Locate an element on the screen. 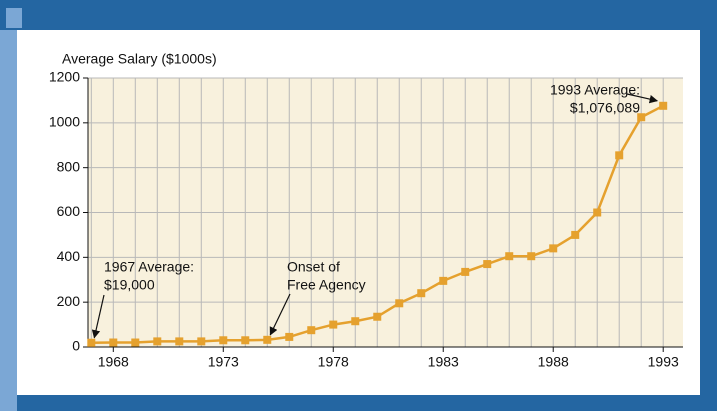  annotation: 1967 Average: is located at coordinates (149, 267).